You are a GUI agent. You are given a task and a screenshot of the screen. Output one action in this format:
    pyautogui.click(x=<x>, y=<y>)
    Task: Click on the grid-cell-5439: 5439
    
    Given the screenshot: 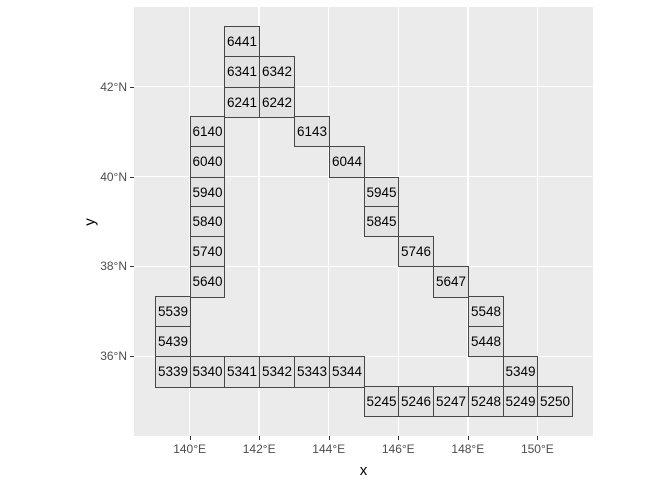 What is the action you would take?
    pyautogui.click(x=173, y=341)
    